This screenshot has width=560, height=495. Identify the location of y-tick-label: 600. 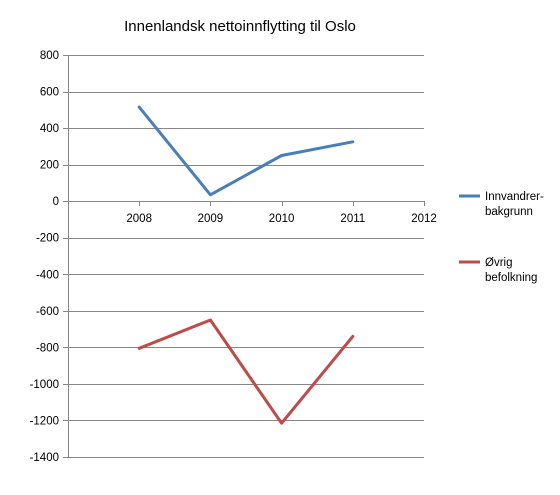
(49, 93).